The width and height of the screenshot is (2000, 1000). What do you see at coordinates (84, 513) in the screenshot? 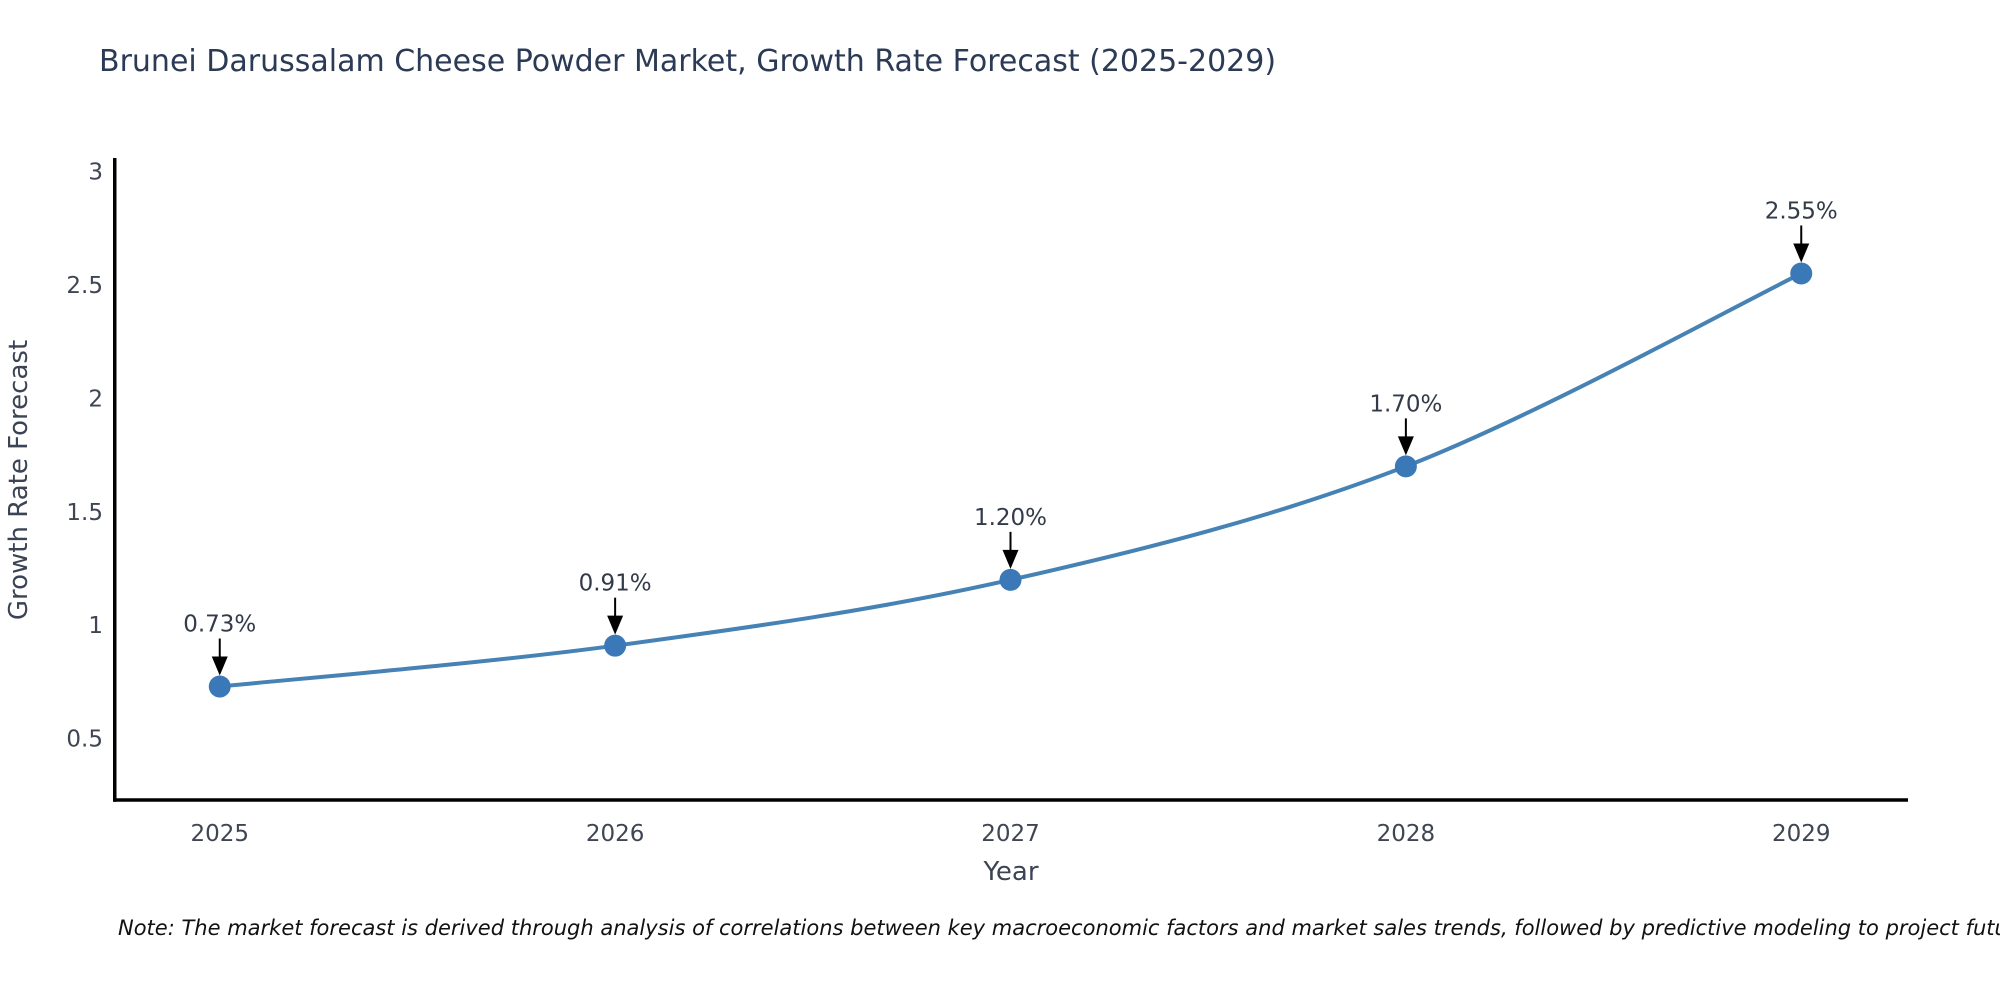
I see `y-tick-label: 1.5` at bounding box center [84, 513].